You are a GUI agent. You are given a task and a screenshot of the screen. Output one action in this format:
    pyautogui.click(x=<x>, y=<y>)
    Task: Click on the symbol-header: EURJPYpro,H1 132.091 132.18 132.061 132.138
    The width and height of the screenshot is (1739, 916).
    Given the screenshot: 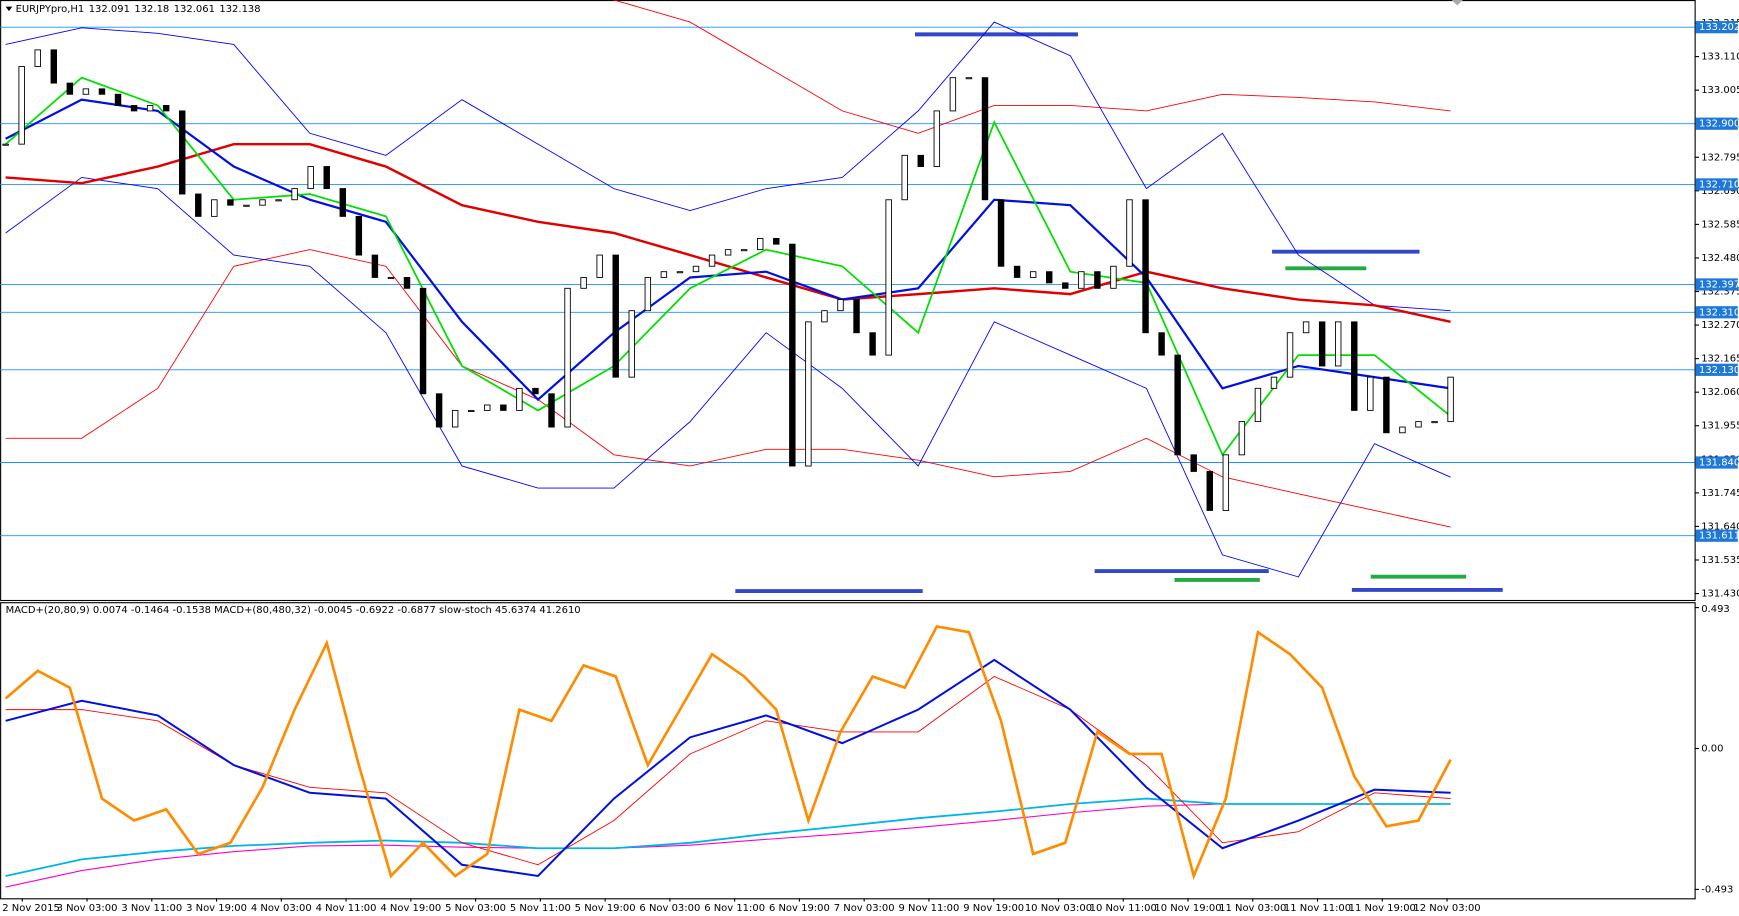 What is the action you would take?
    pyautogui.click(x=138, y=9)
    